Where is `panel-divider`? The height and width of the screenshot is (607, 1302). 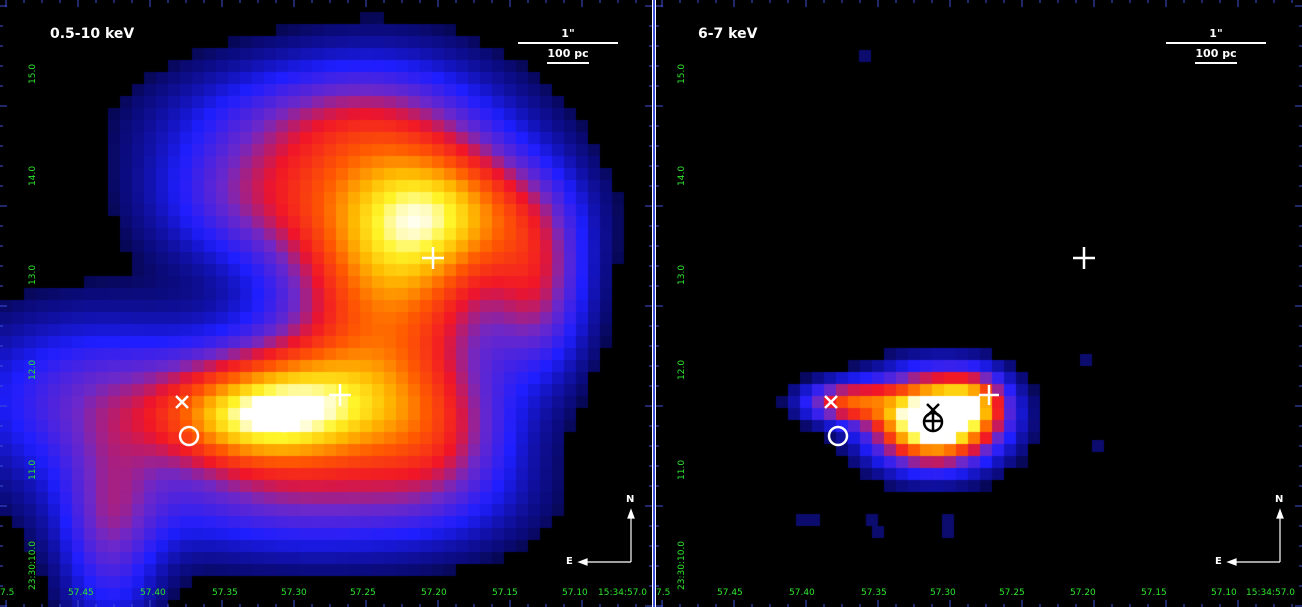
panel-divider is located at coordinates (654, 303).